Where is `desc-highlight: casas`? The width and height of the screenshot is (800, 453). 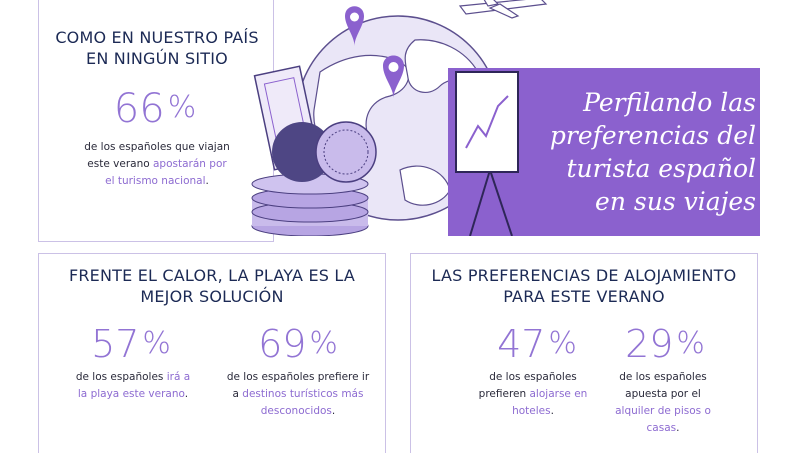 desc-highlight: casas is located at coordinates (661, 428).